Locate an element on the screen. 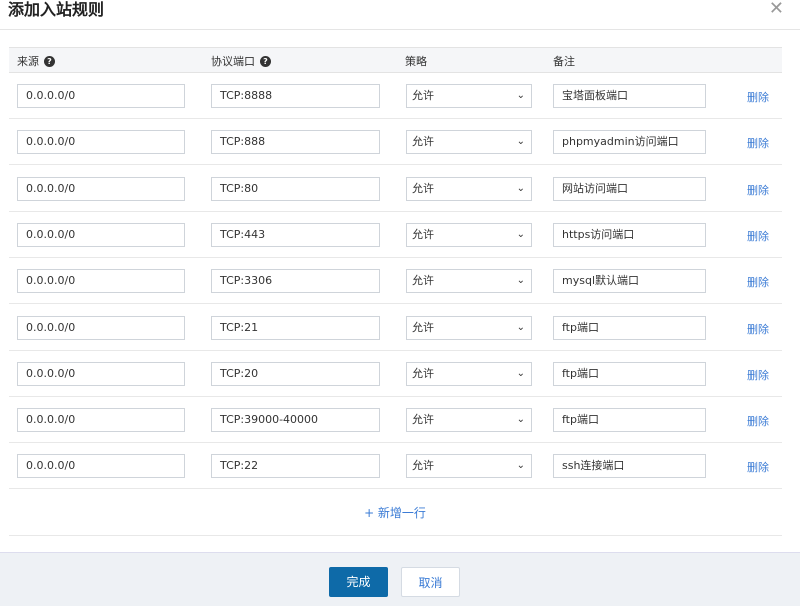 The image size is (800, 606). table-row: 0.0.0.0/0 TCP:8888 允许 ⌄ 宝塔面板端口 删除 is located at coordinates (395, 96).